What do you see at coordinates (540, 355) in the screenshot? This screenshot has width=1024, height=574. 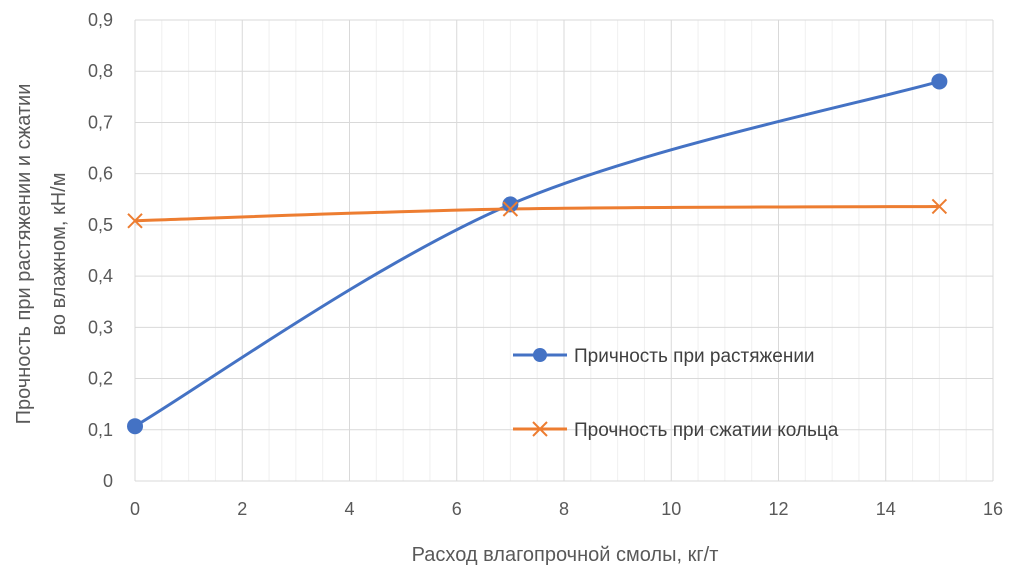 I see `legend-marker-tension` at bounding box center [540, 355].